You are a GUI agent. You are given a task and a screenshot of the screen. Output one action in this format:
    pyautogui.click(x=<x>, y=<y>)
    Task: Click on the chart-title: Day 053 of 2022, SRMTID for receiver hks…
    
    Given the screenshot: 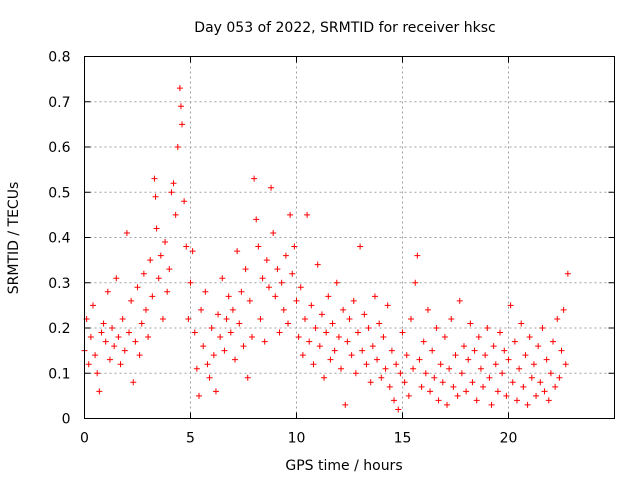 What is the action you would take?
    pyautogui.click(x=344, y=28)
    